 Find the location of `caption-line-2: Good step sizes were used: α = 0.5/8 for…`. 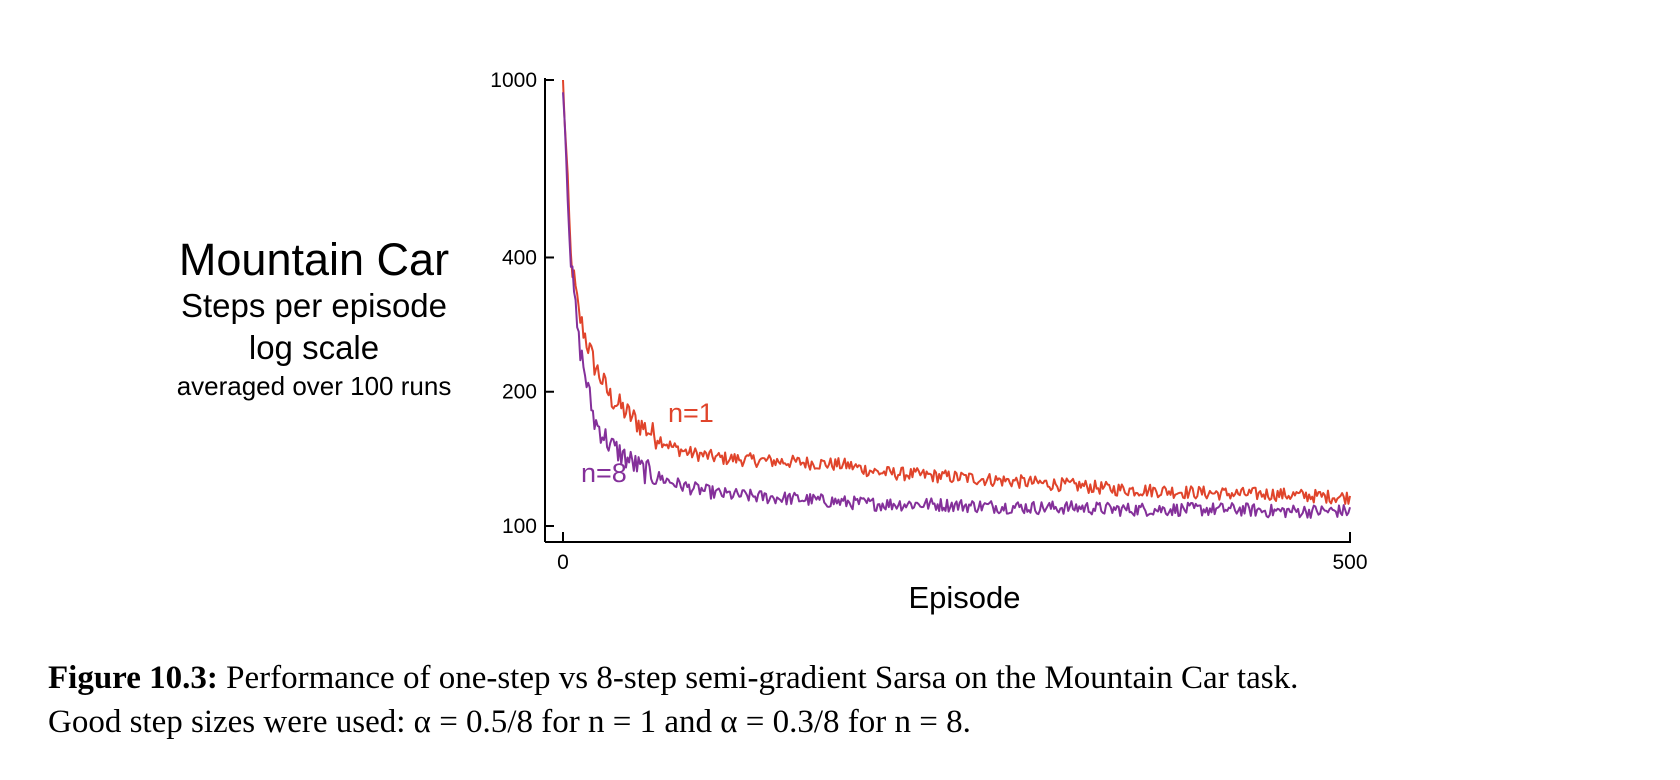

caption-line-2: Good step sizes were used: α = 0.5/8 for… is located at coordinates (509, 722).